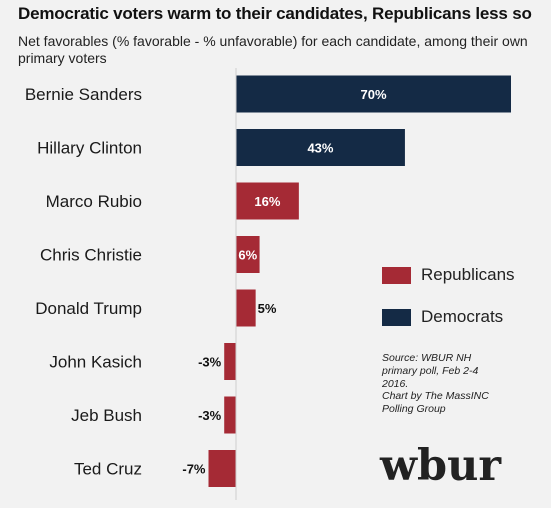  I want to click on legend-item-republicans: Republicans, so click(448, 275).